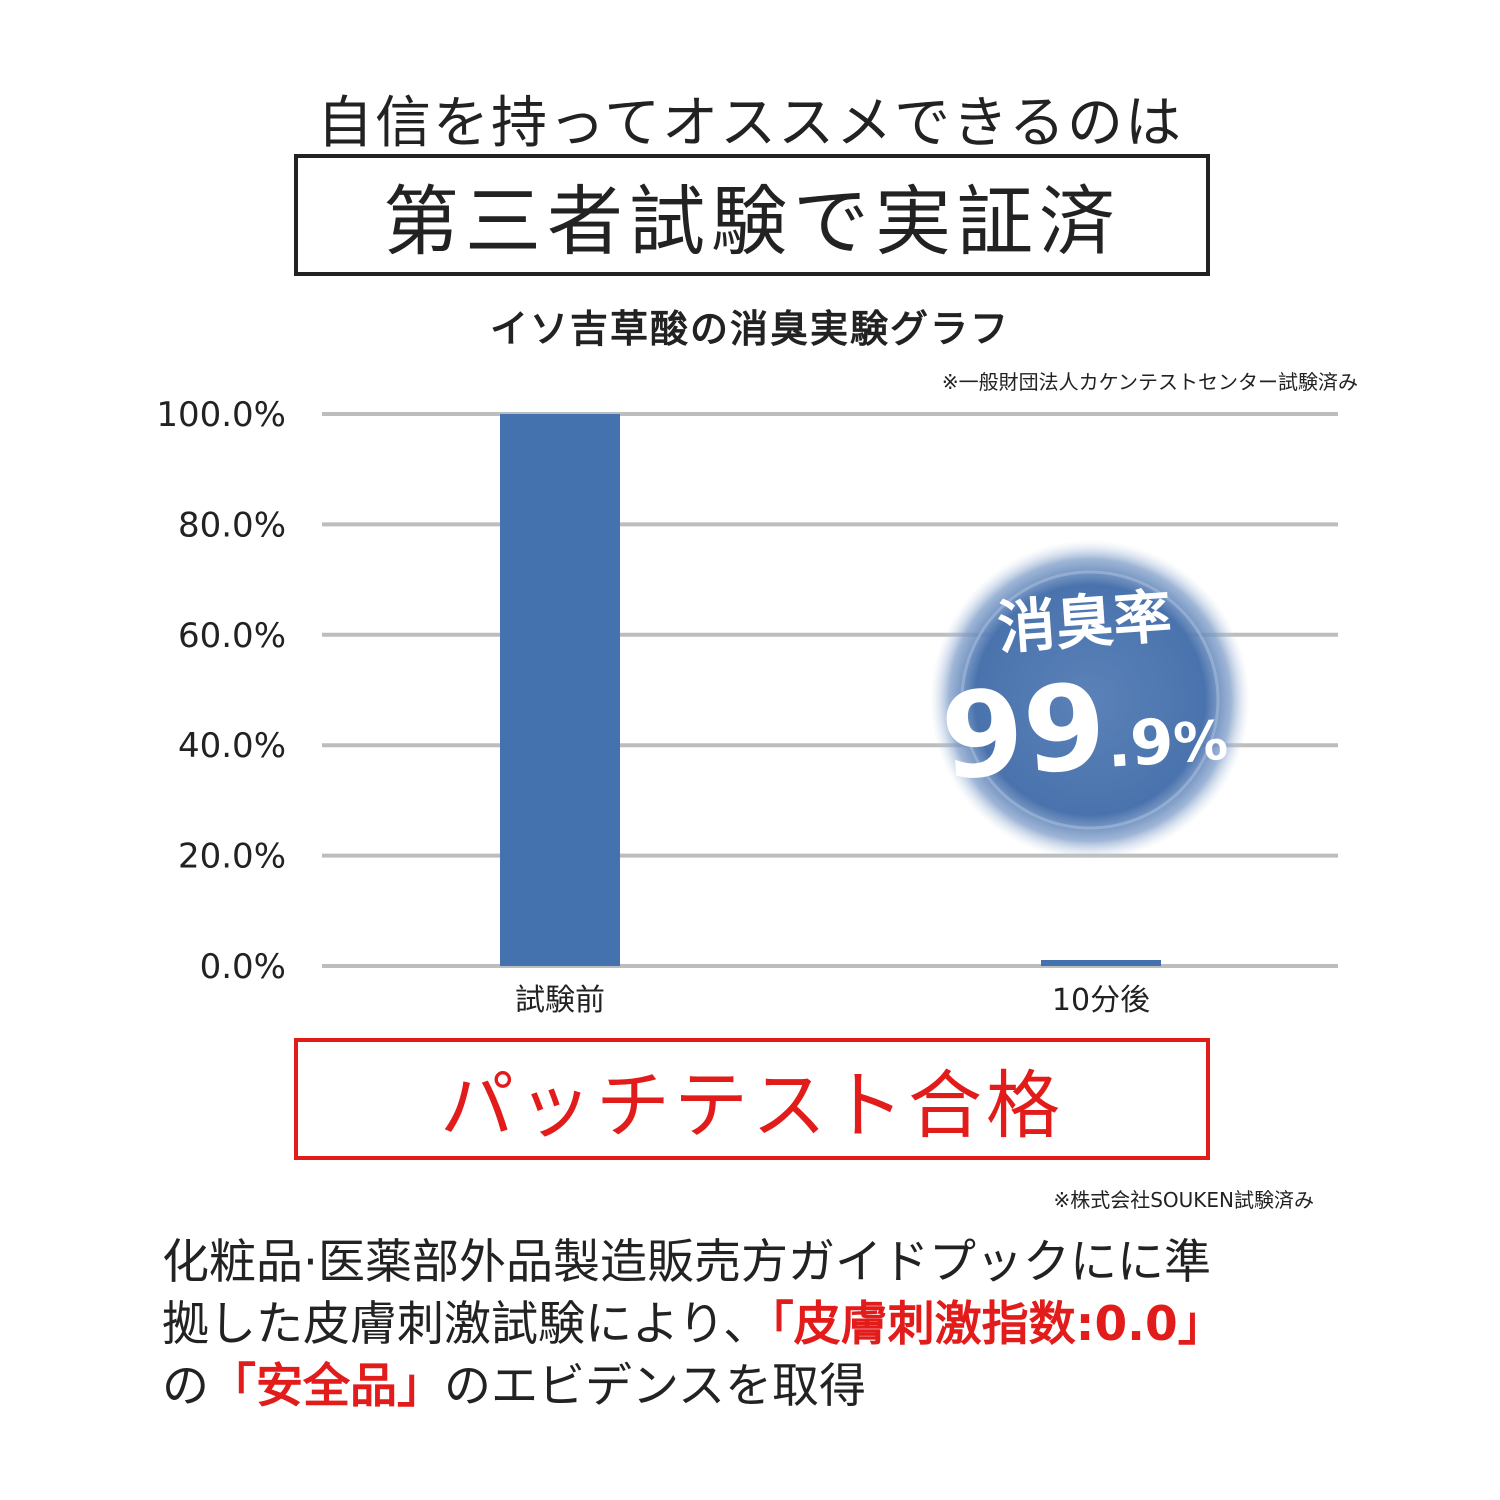 The width and height of the screenshot is (1500, 1500). What do you see at coordinates (686, 1262) in the screenshot?
I see `evidence-line-1: 化粧品·医薬部外品製造販売方ガイドプックにに準` at bounding box center [686, 1262].